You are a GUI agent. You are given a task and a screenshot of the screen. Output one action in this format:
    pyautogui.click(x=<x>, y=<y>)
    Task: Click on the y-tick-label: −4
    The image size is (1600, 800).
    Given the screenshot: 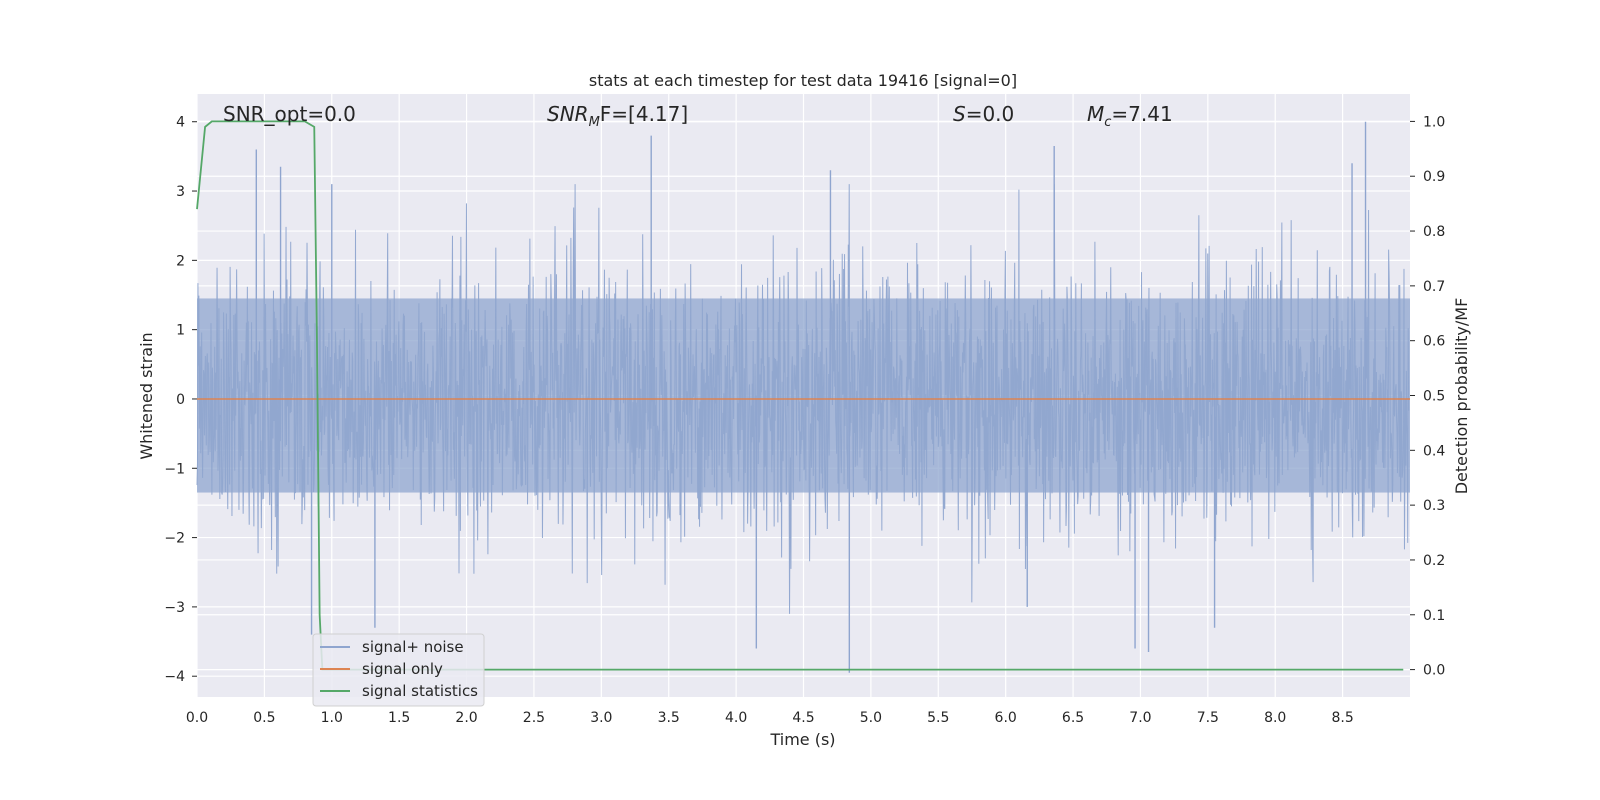 What is the action you would take?
    pyautogui.click(x=174, y=677)
    